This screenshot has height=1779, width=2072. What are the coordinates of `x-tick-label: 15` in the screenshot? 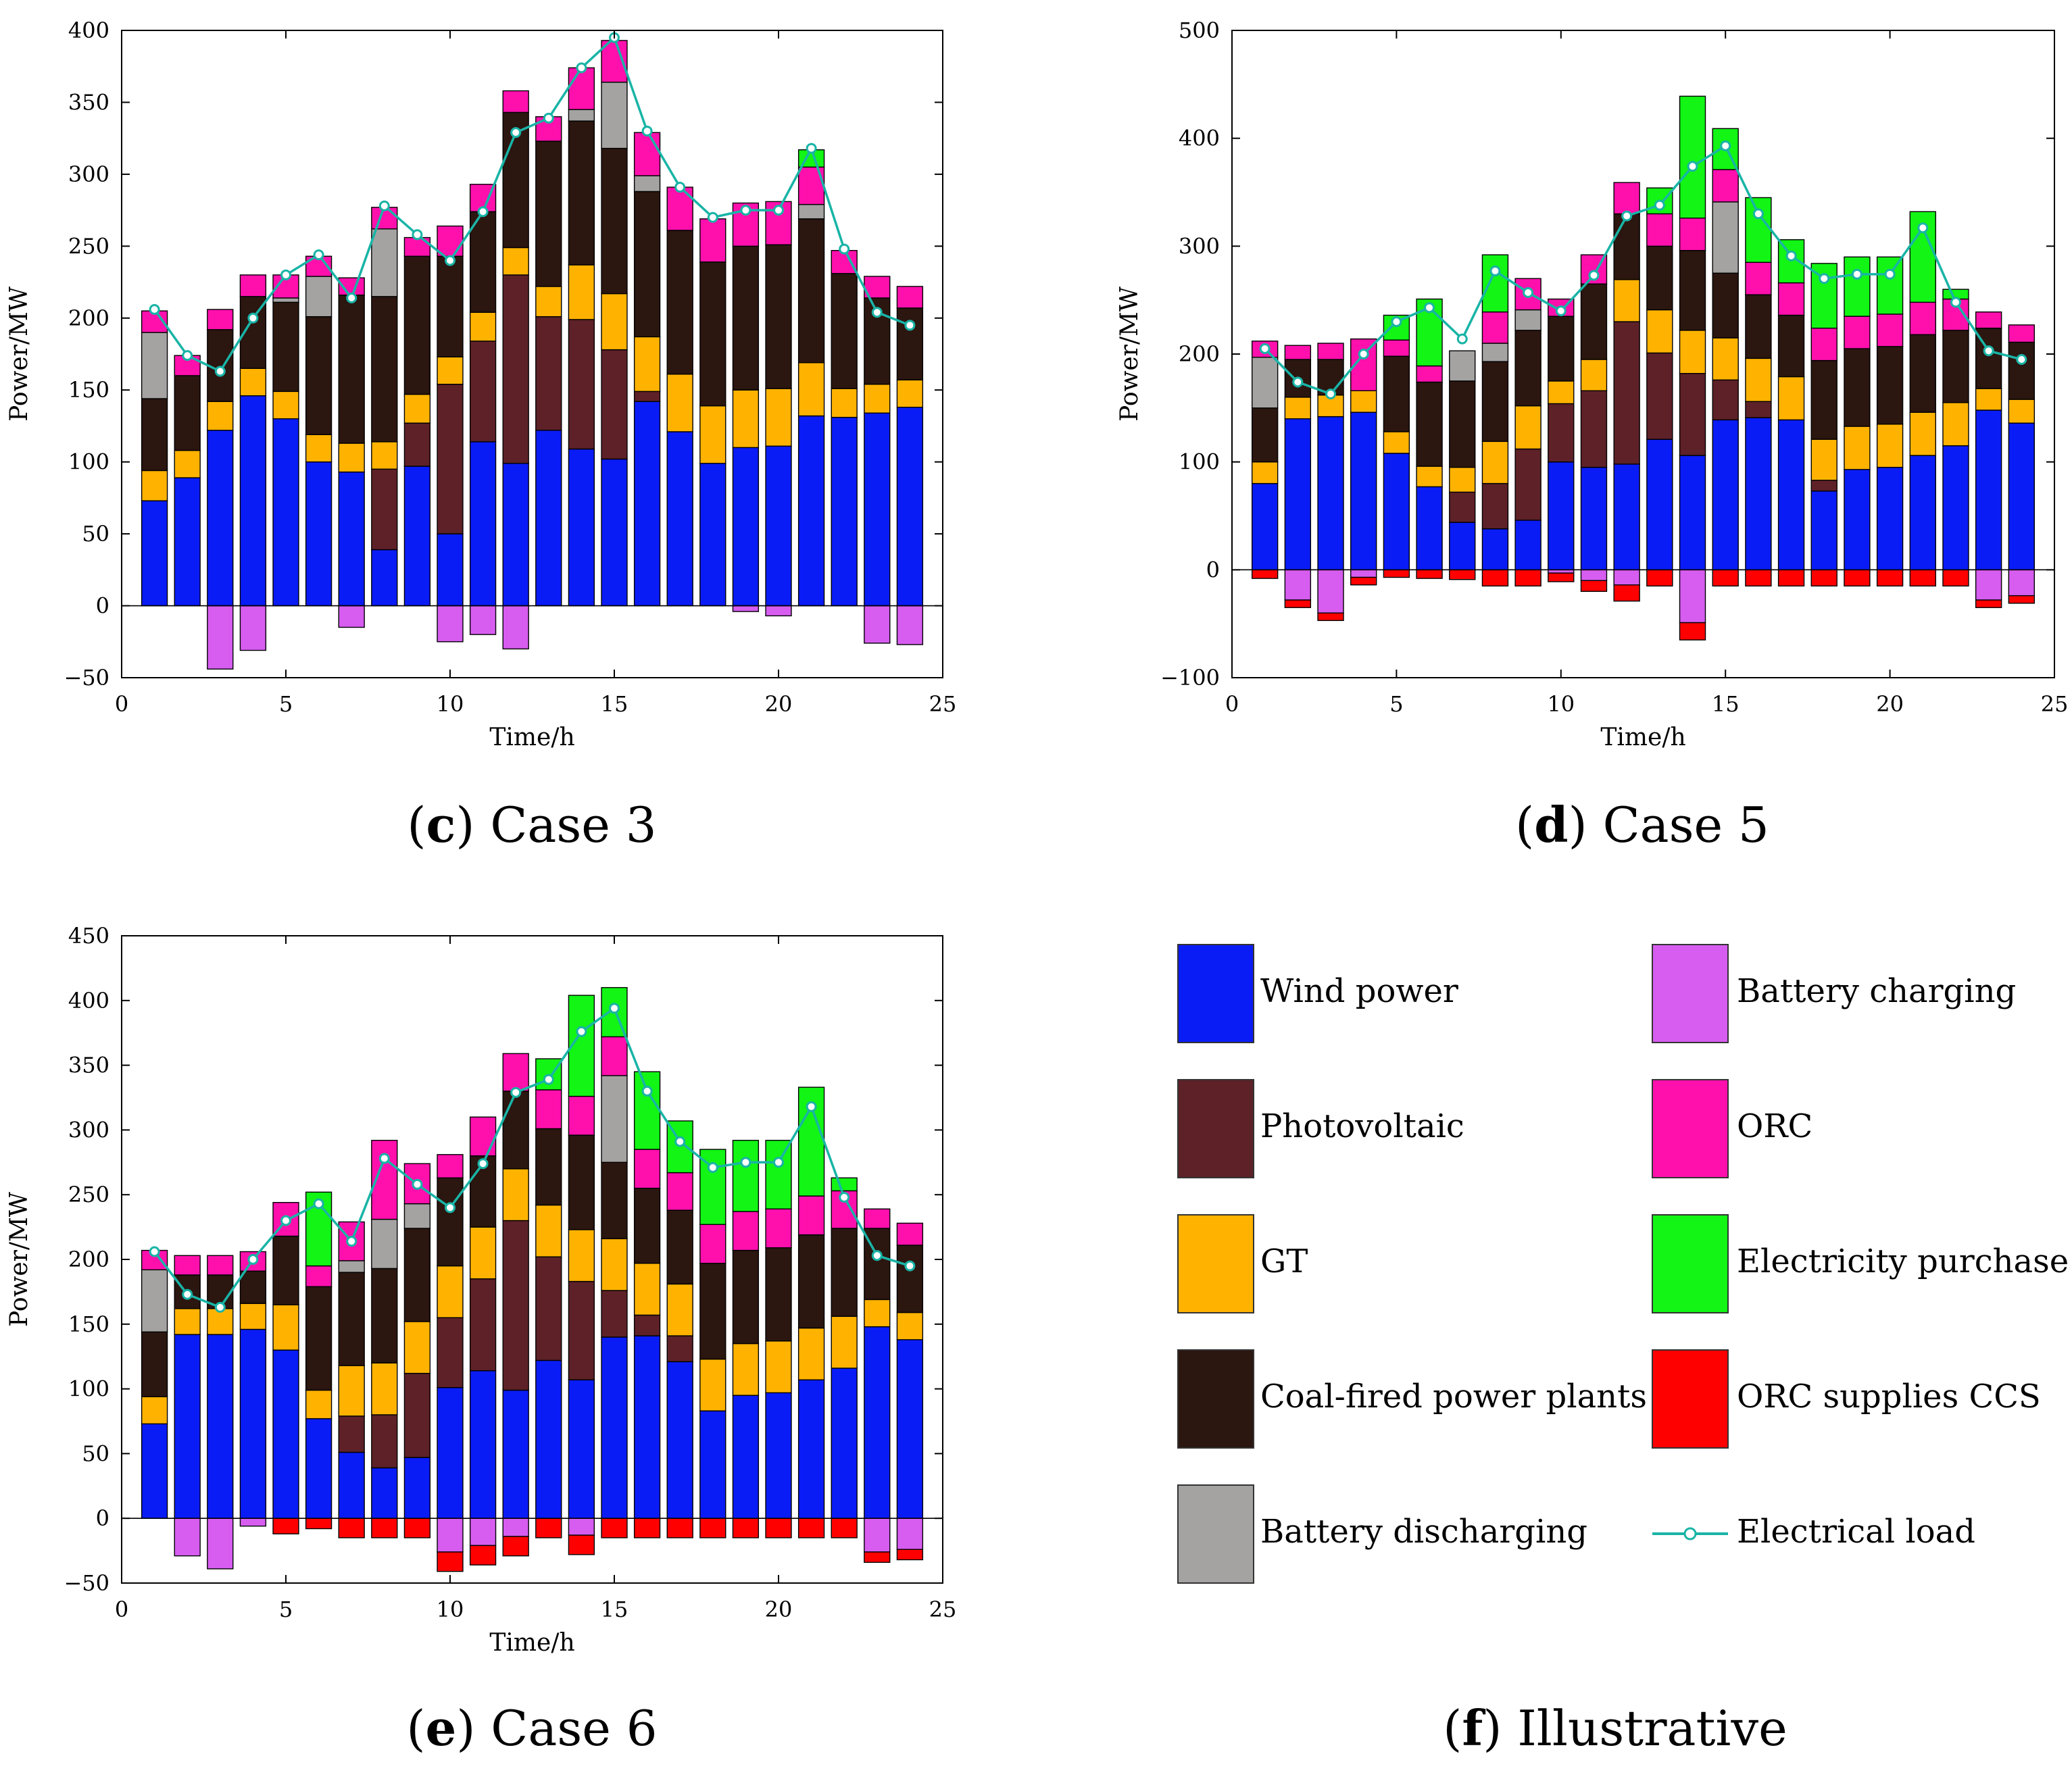 It's located at (1726, 704).